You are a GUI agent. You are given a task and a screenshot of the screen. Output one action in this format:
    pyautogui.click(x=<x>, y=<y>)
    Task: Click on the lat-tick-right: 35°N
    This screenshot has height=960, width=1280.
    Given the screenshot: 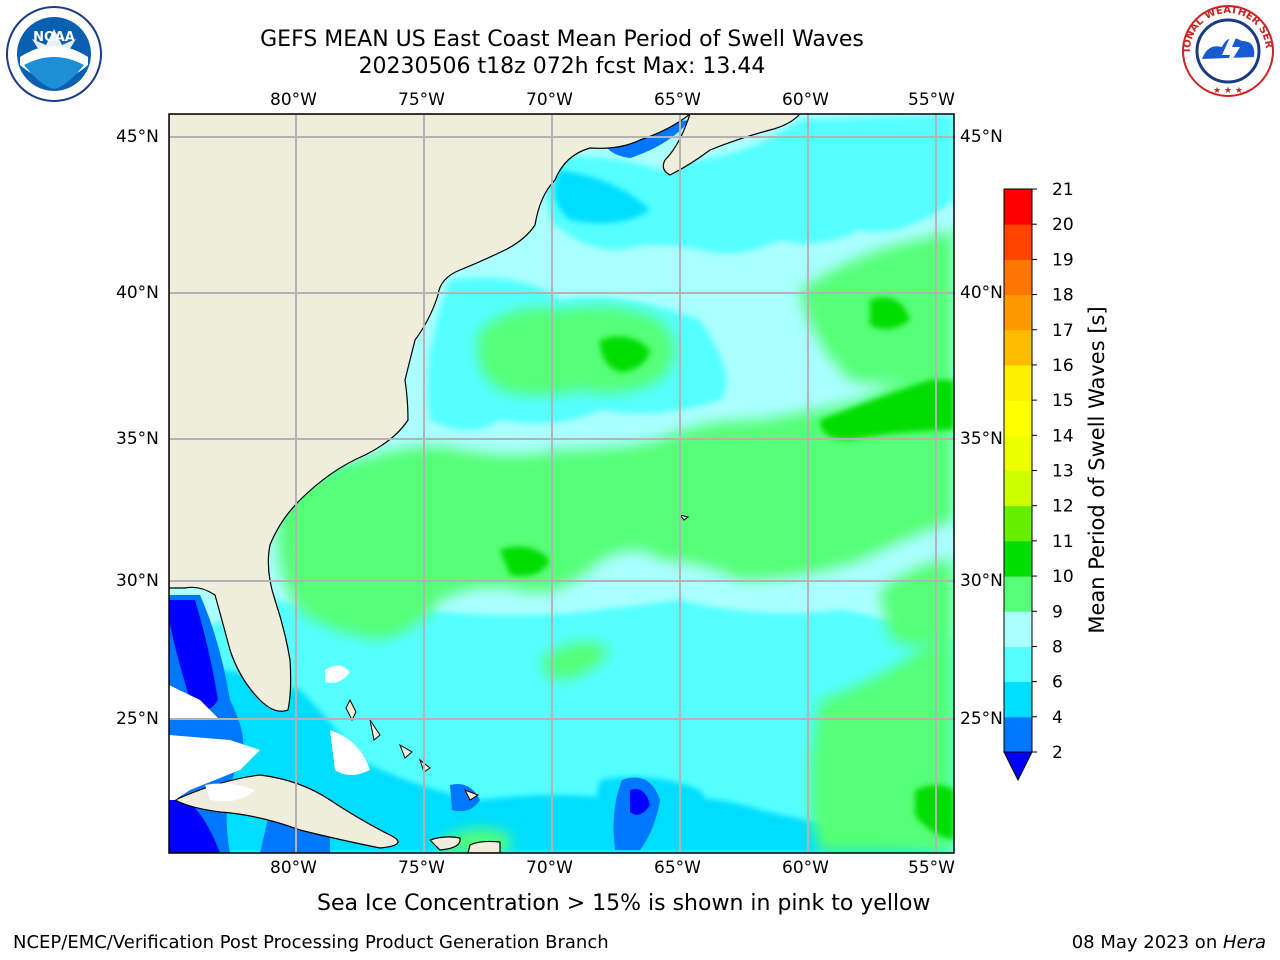 What is the action you would take?
    pyautogui.click(x=981, y=439)
    